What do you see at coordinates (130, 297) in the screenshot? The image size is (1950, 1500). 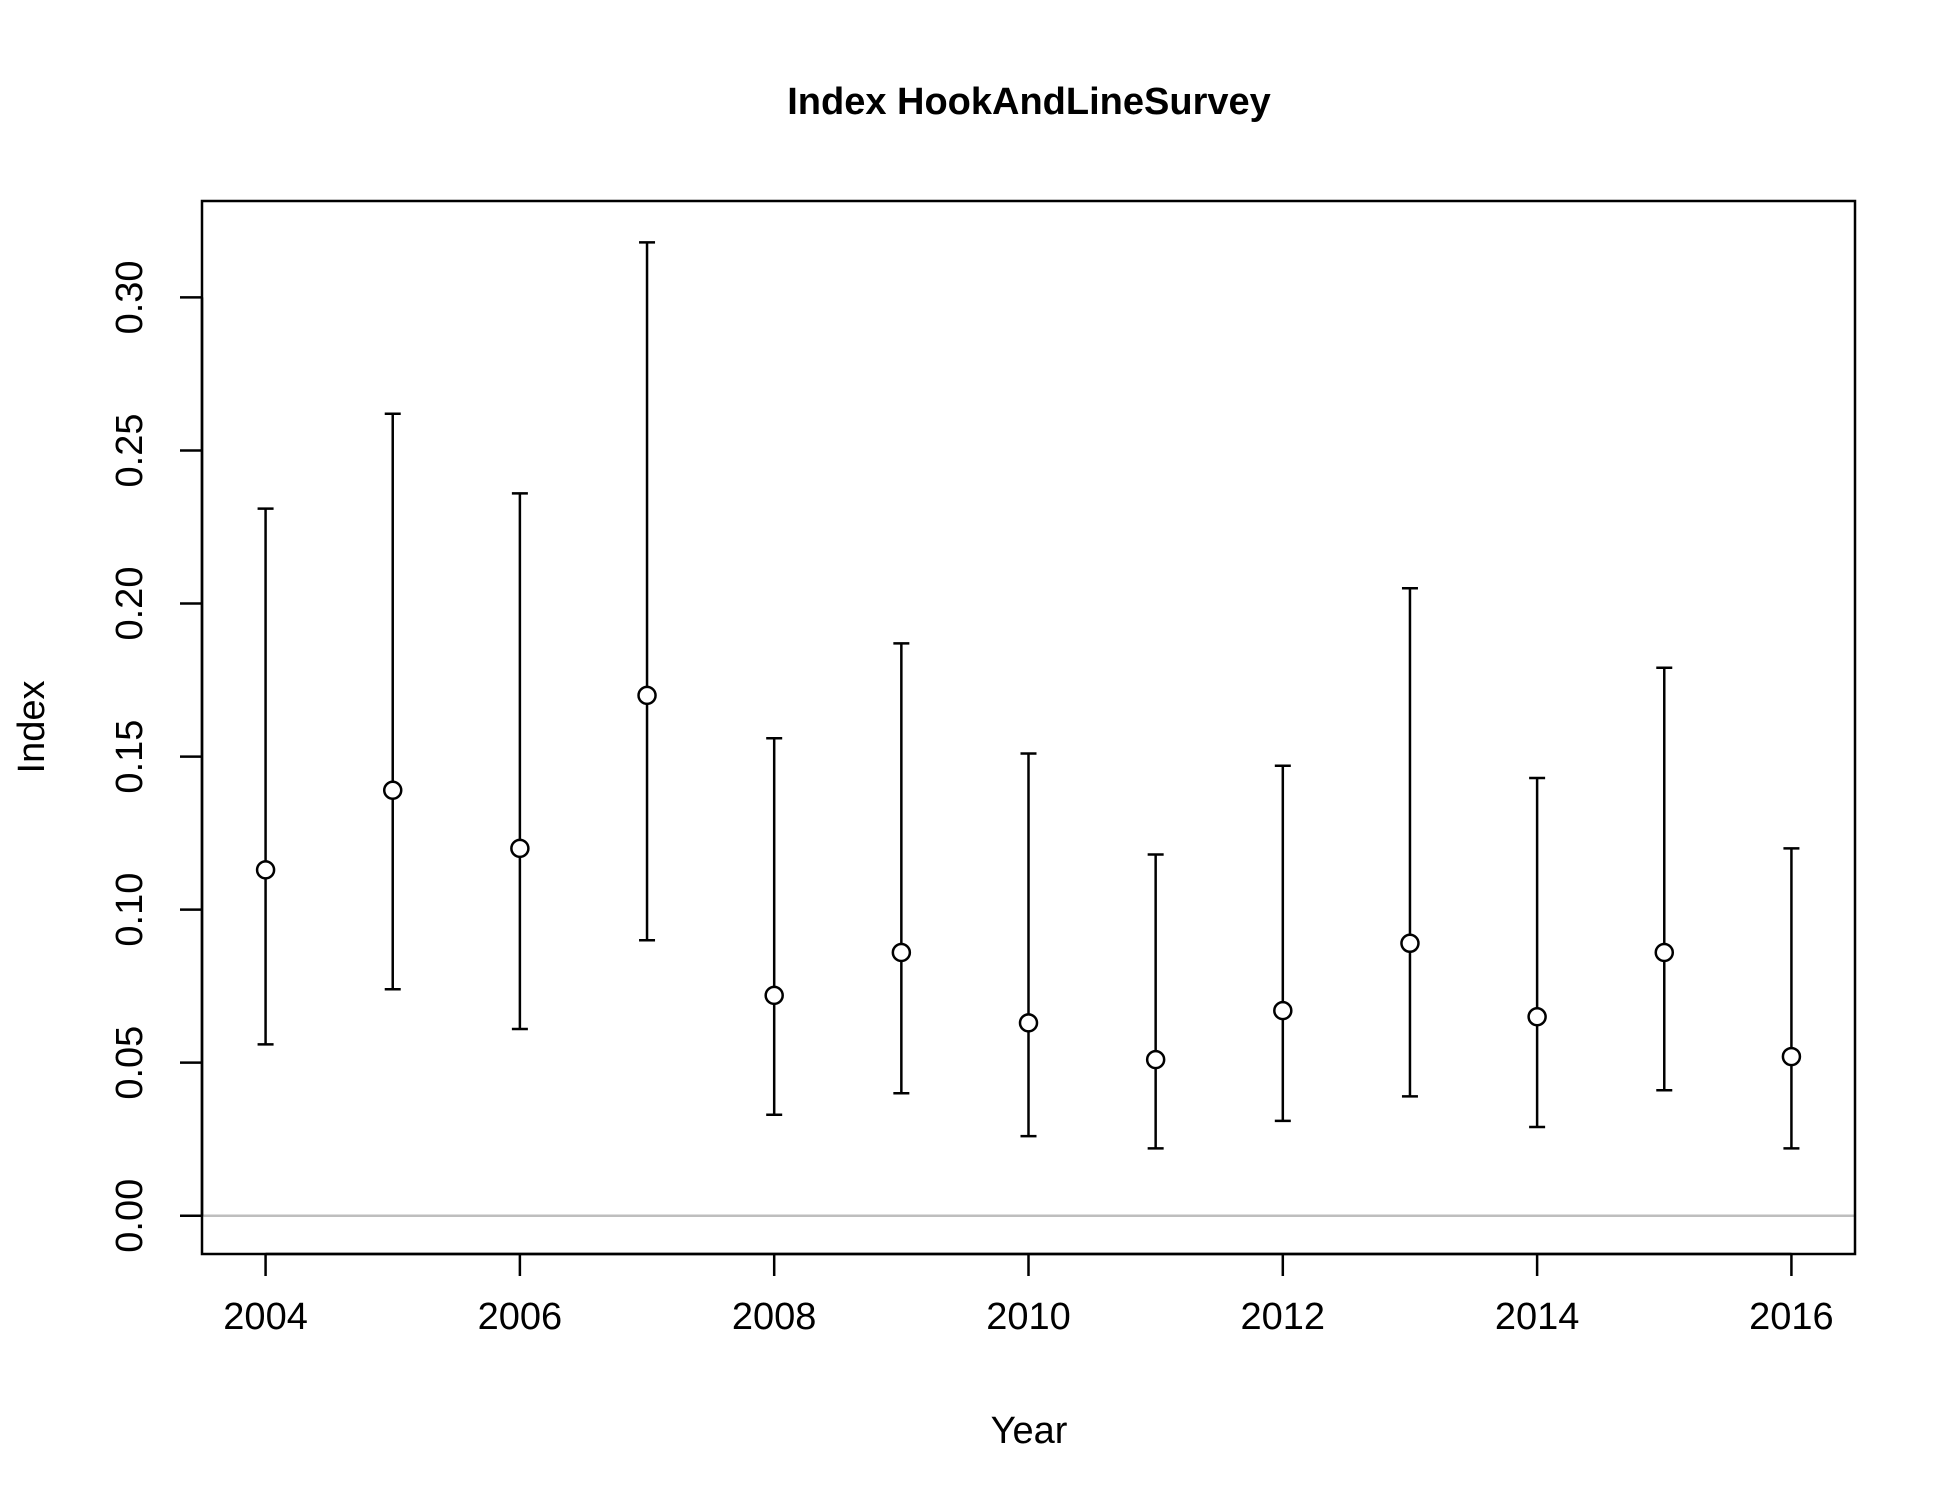 I see `y-tick-label: 0.30` at bounding box center [130, 297].